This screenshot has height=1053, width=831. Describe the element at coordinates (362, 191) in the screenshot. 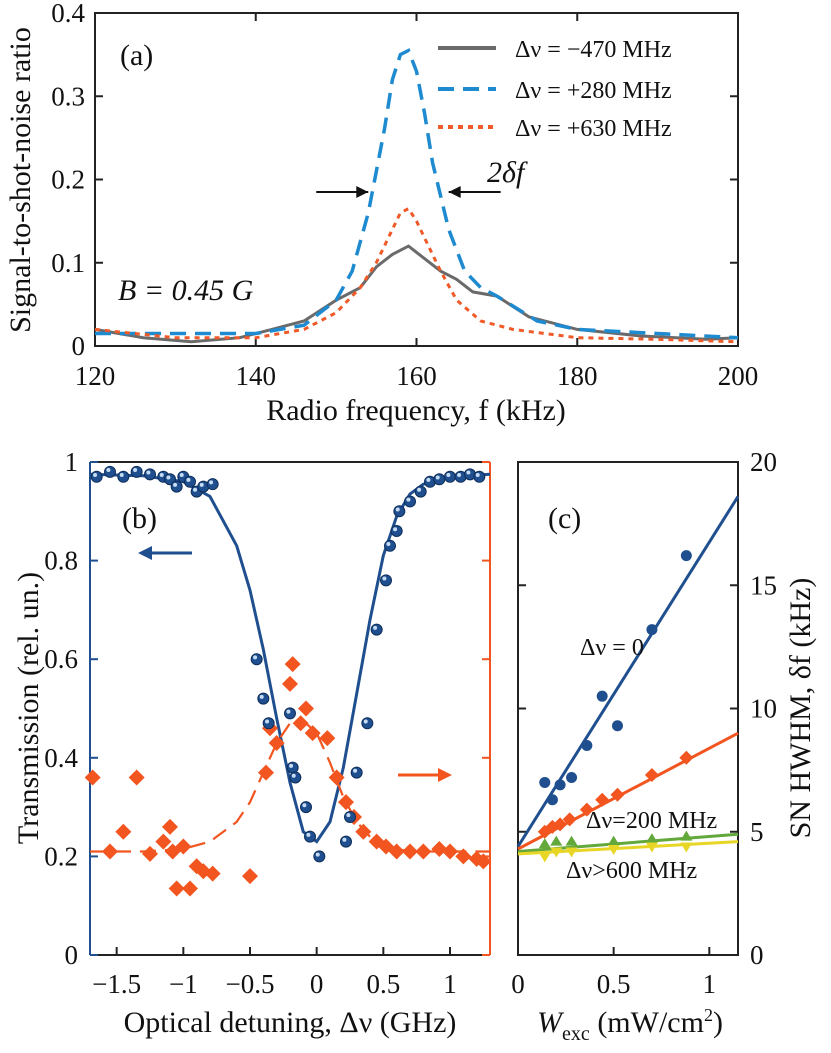

I see `width-arrow-left-head` at that location.